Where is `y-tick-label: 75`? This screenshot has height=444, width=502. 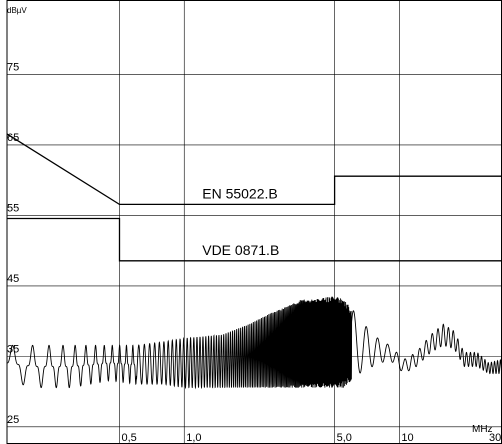 y-tick-label: 75 is located at coordinates (13, 67).